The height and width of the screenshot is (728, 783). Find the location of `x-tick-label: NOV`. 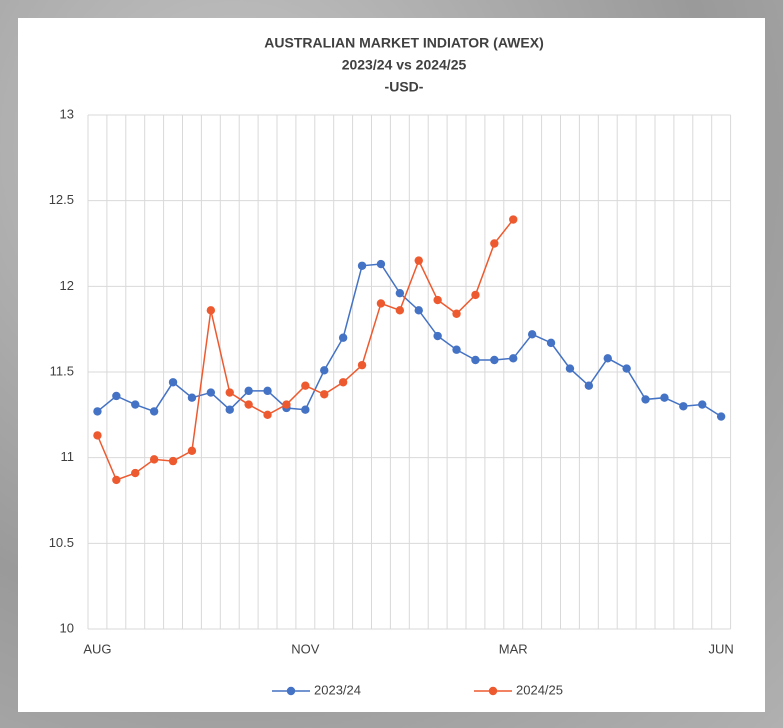

x-tick-label: NOV is located at coordinates (305, 648).